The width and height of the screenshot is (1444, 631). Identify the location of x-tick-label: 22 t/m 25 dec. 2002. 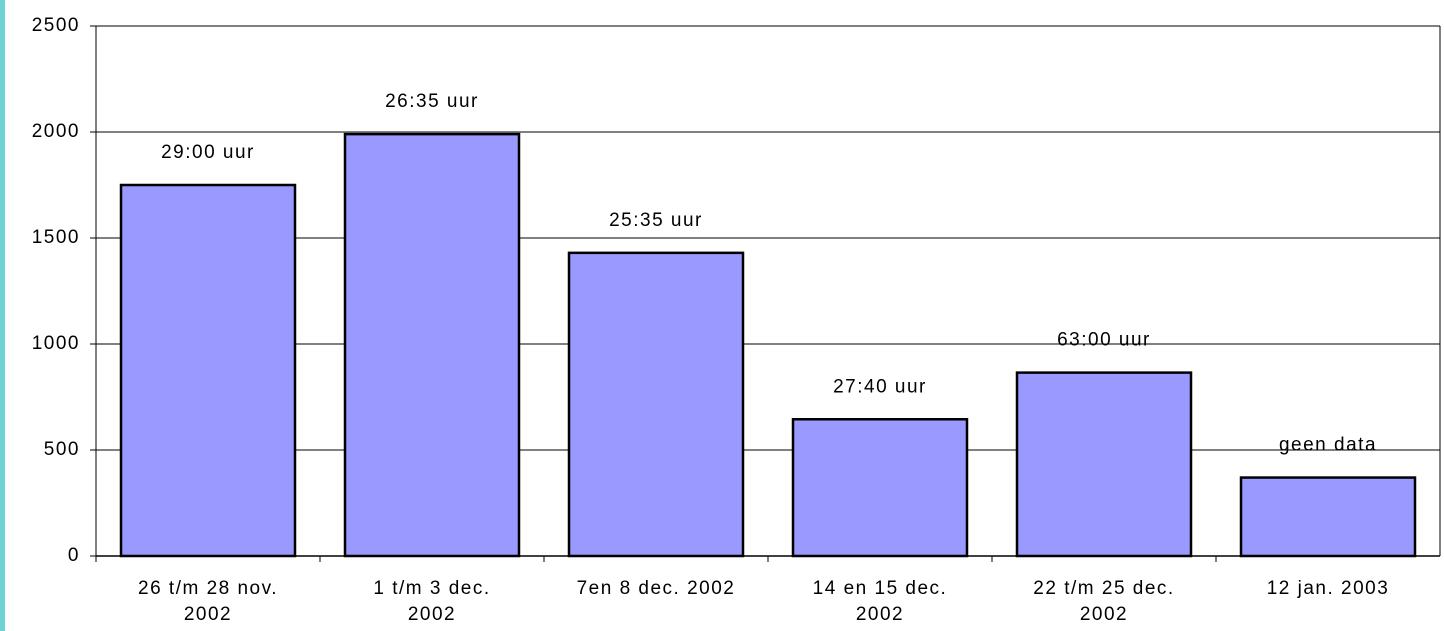
(1104, 601).